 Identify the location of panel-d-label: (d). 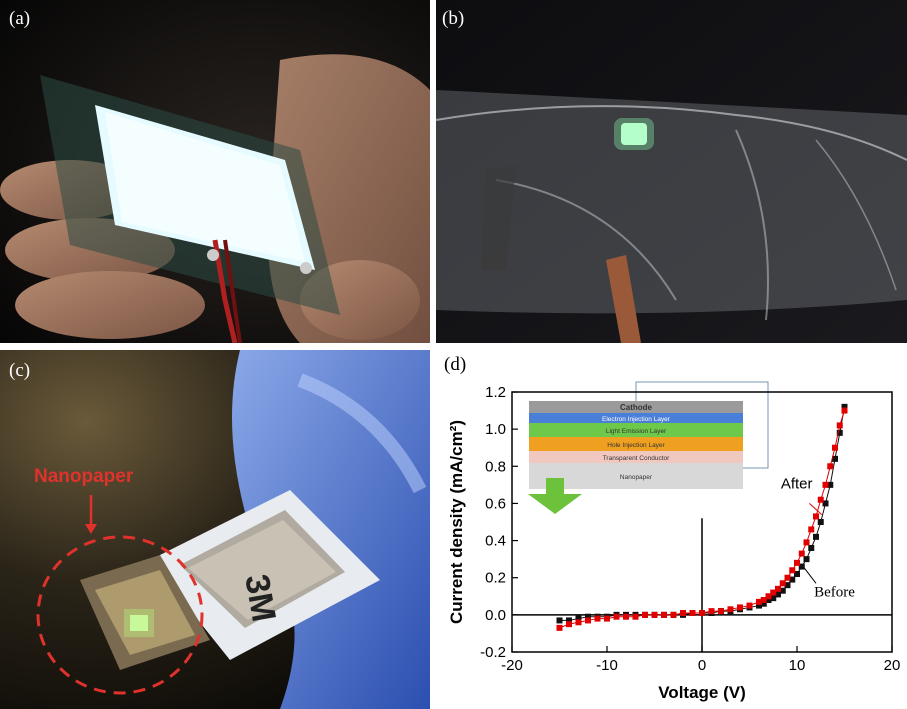
(455, 364).